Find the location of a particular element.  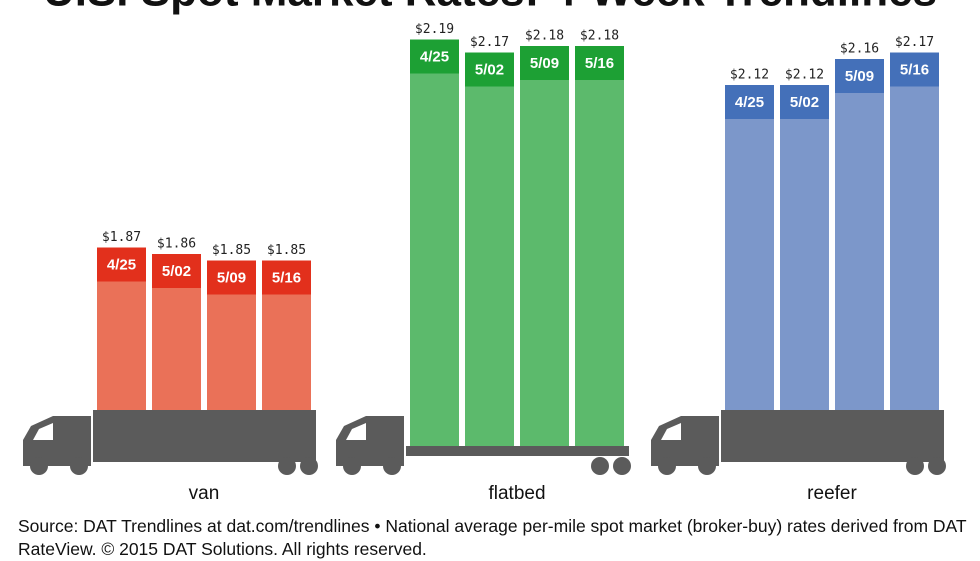

value-label: $1.87 is located at coordinates (121, 237).